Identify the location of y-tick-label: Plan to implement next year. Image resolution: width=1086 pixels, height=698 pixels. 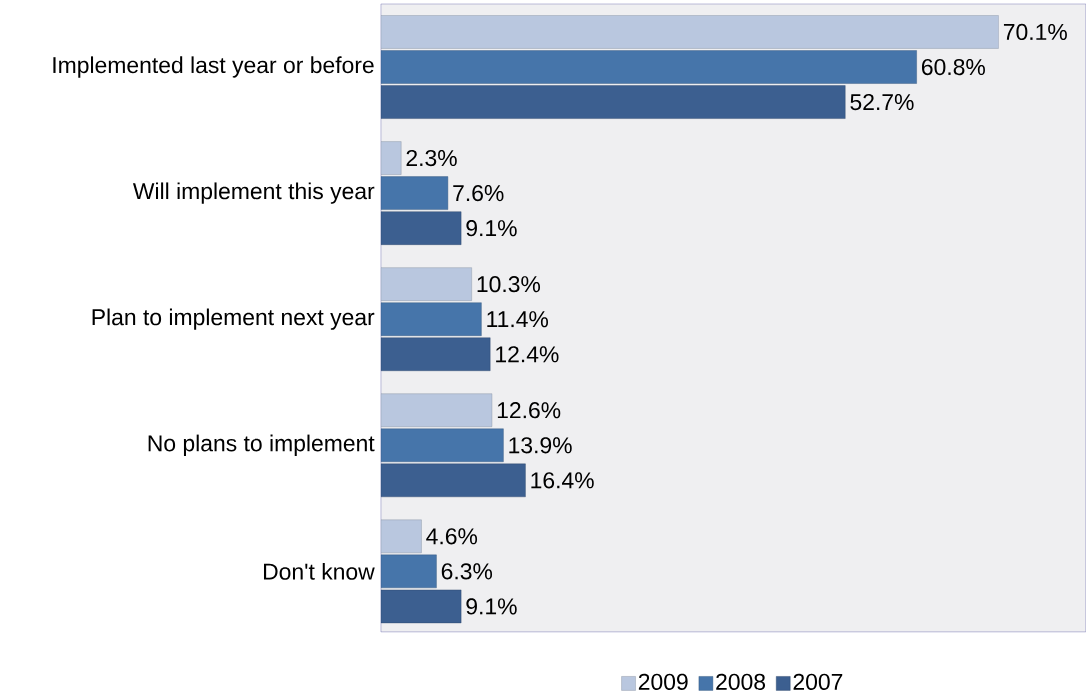
(233, 319).